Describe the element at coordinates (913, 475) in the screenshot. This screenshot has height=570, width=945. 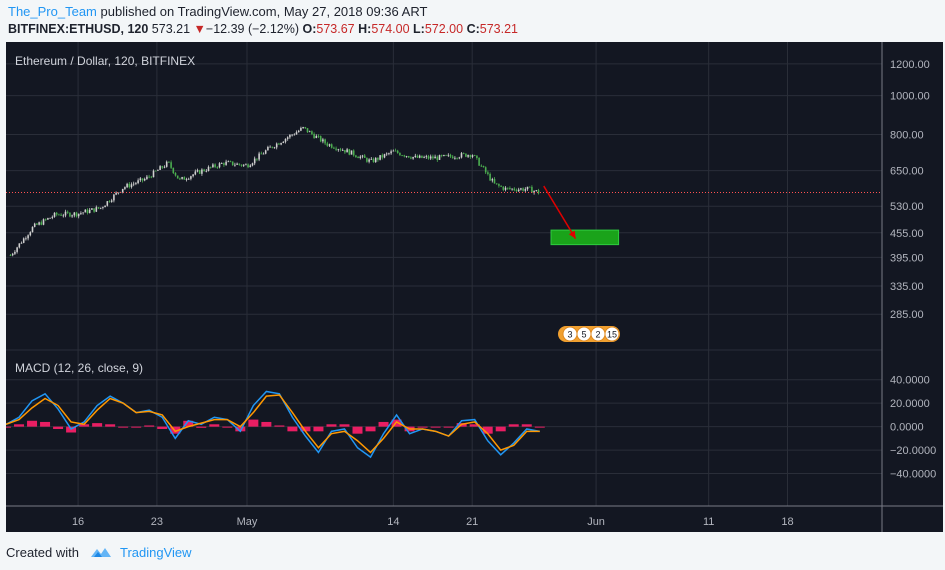
I see `macd-axis-label: −40.0000` at that location.